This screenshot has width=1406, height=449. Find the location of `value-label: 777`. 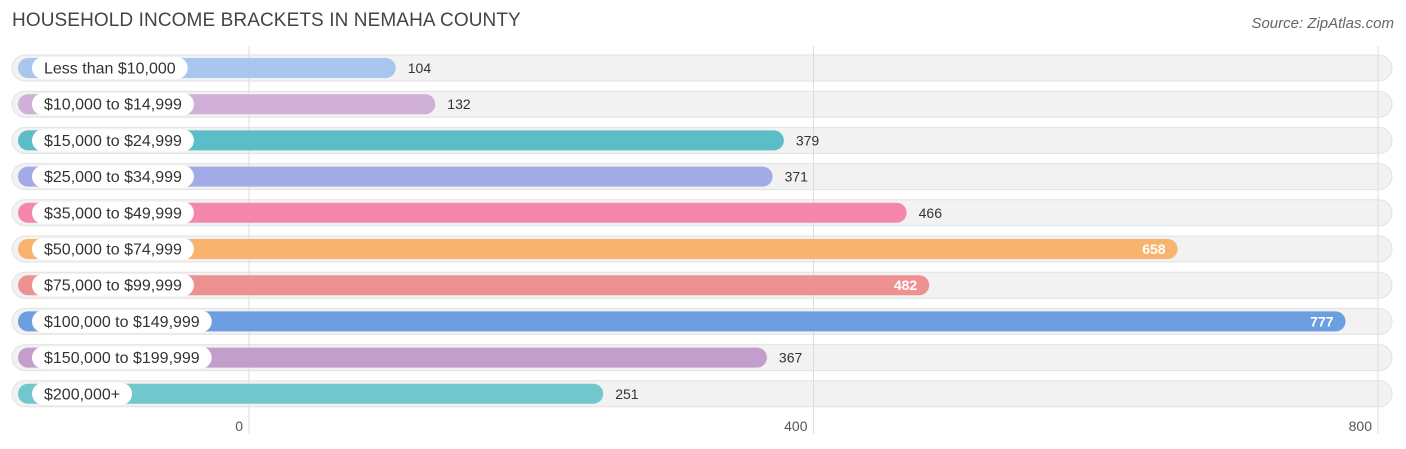

value-label: 777 is located at coordinates (1322, 321).